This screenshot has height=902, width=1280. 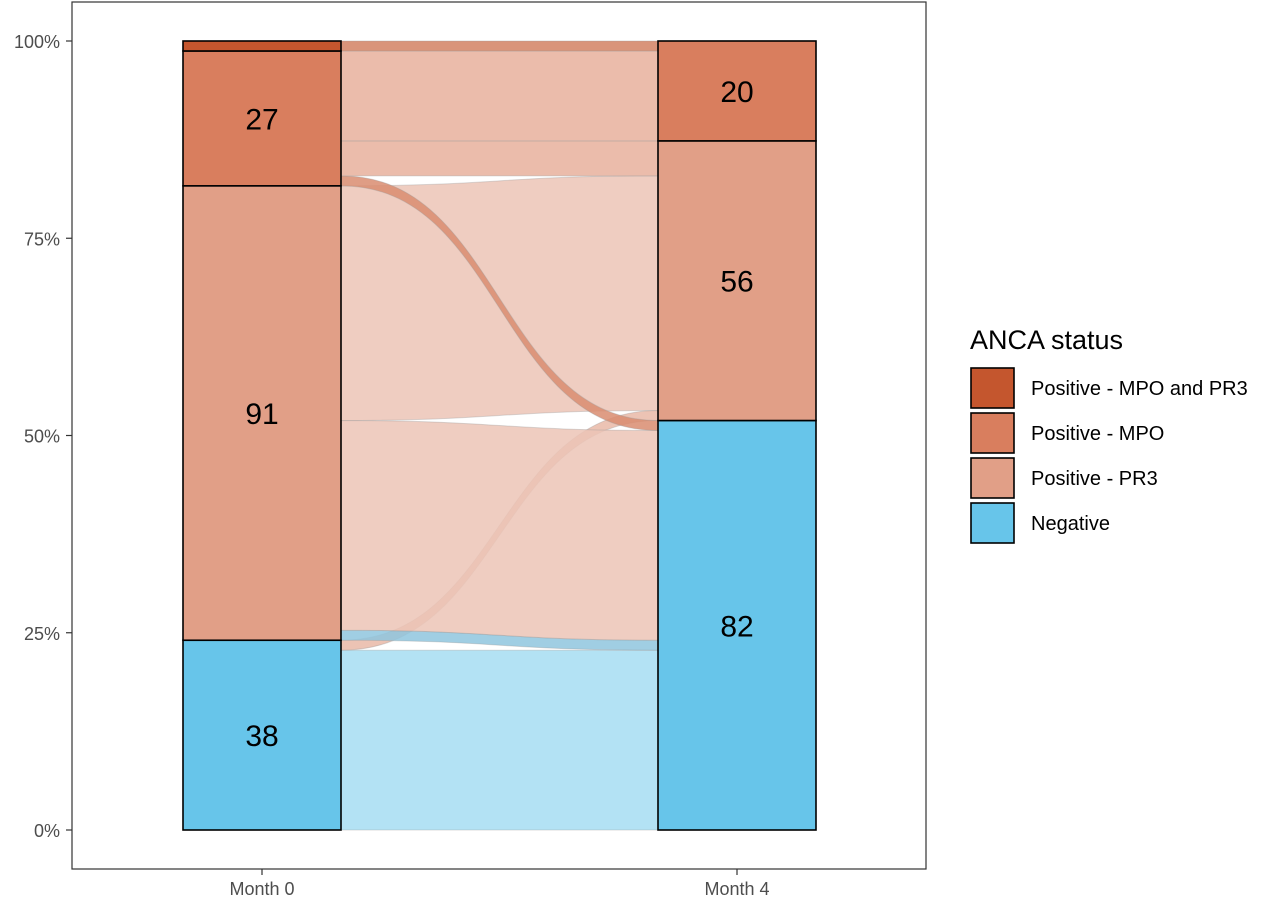 What do you see at coordinates (1097, 434) in the screenshot?
I see `legend-label-mpo: Positive - MPO` at bounding box center [1097, 434].